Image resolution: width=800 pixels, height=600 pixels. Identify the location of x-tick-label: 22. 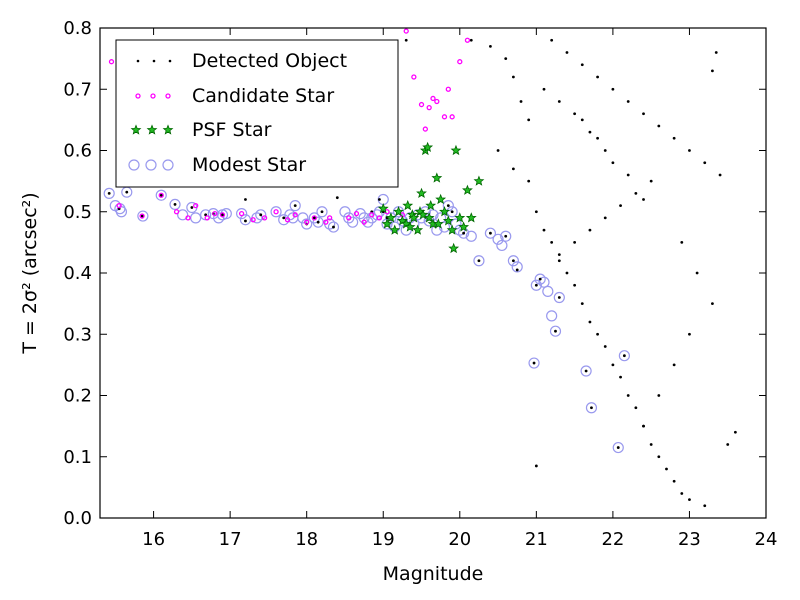
(612, 539).